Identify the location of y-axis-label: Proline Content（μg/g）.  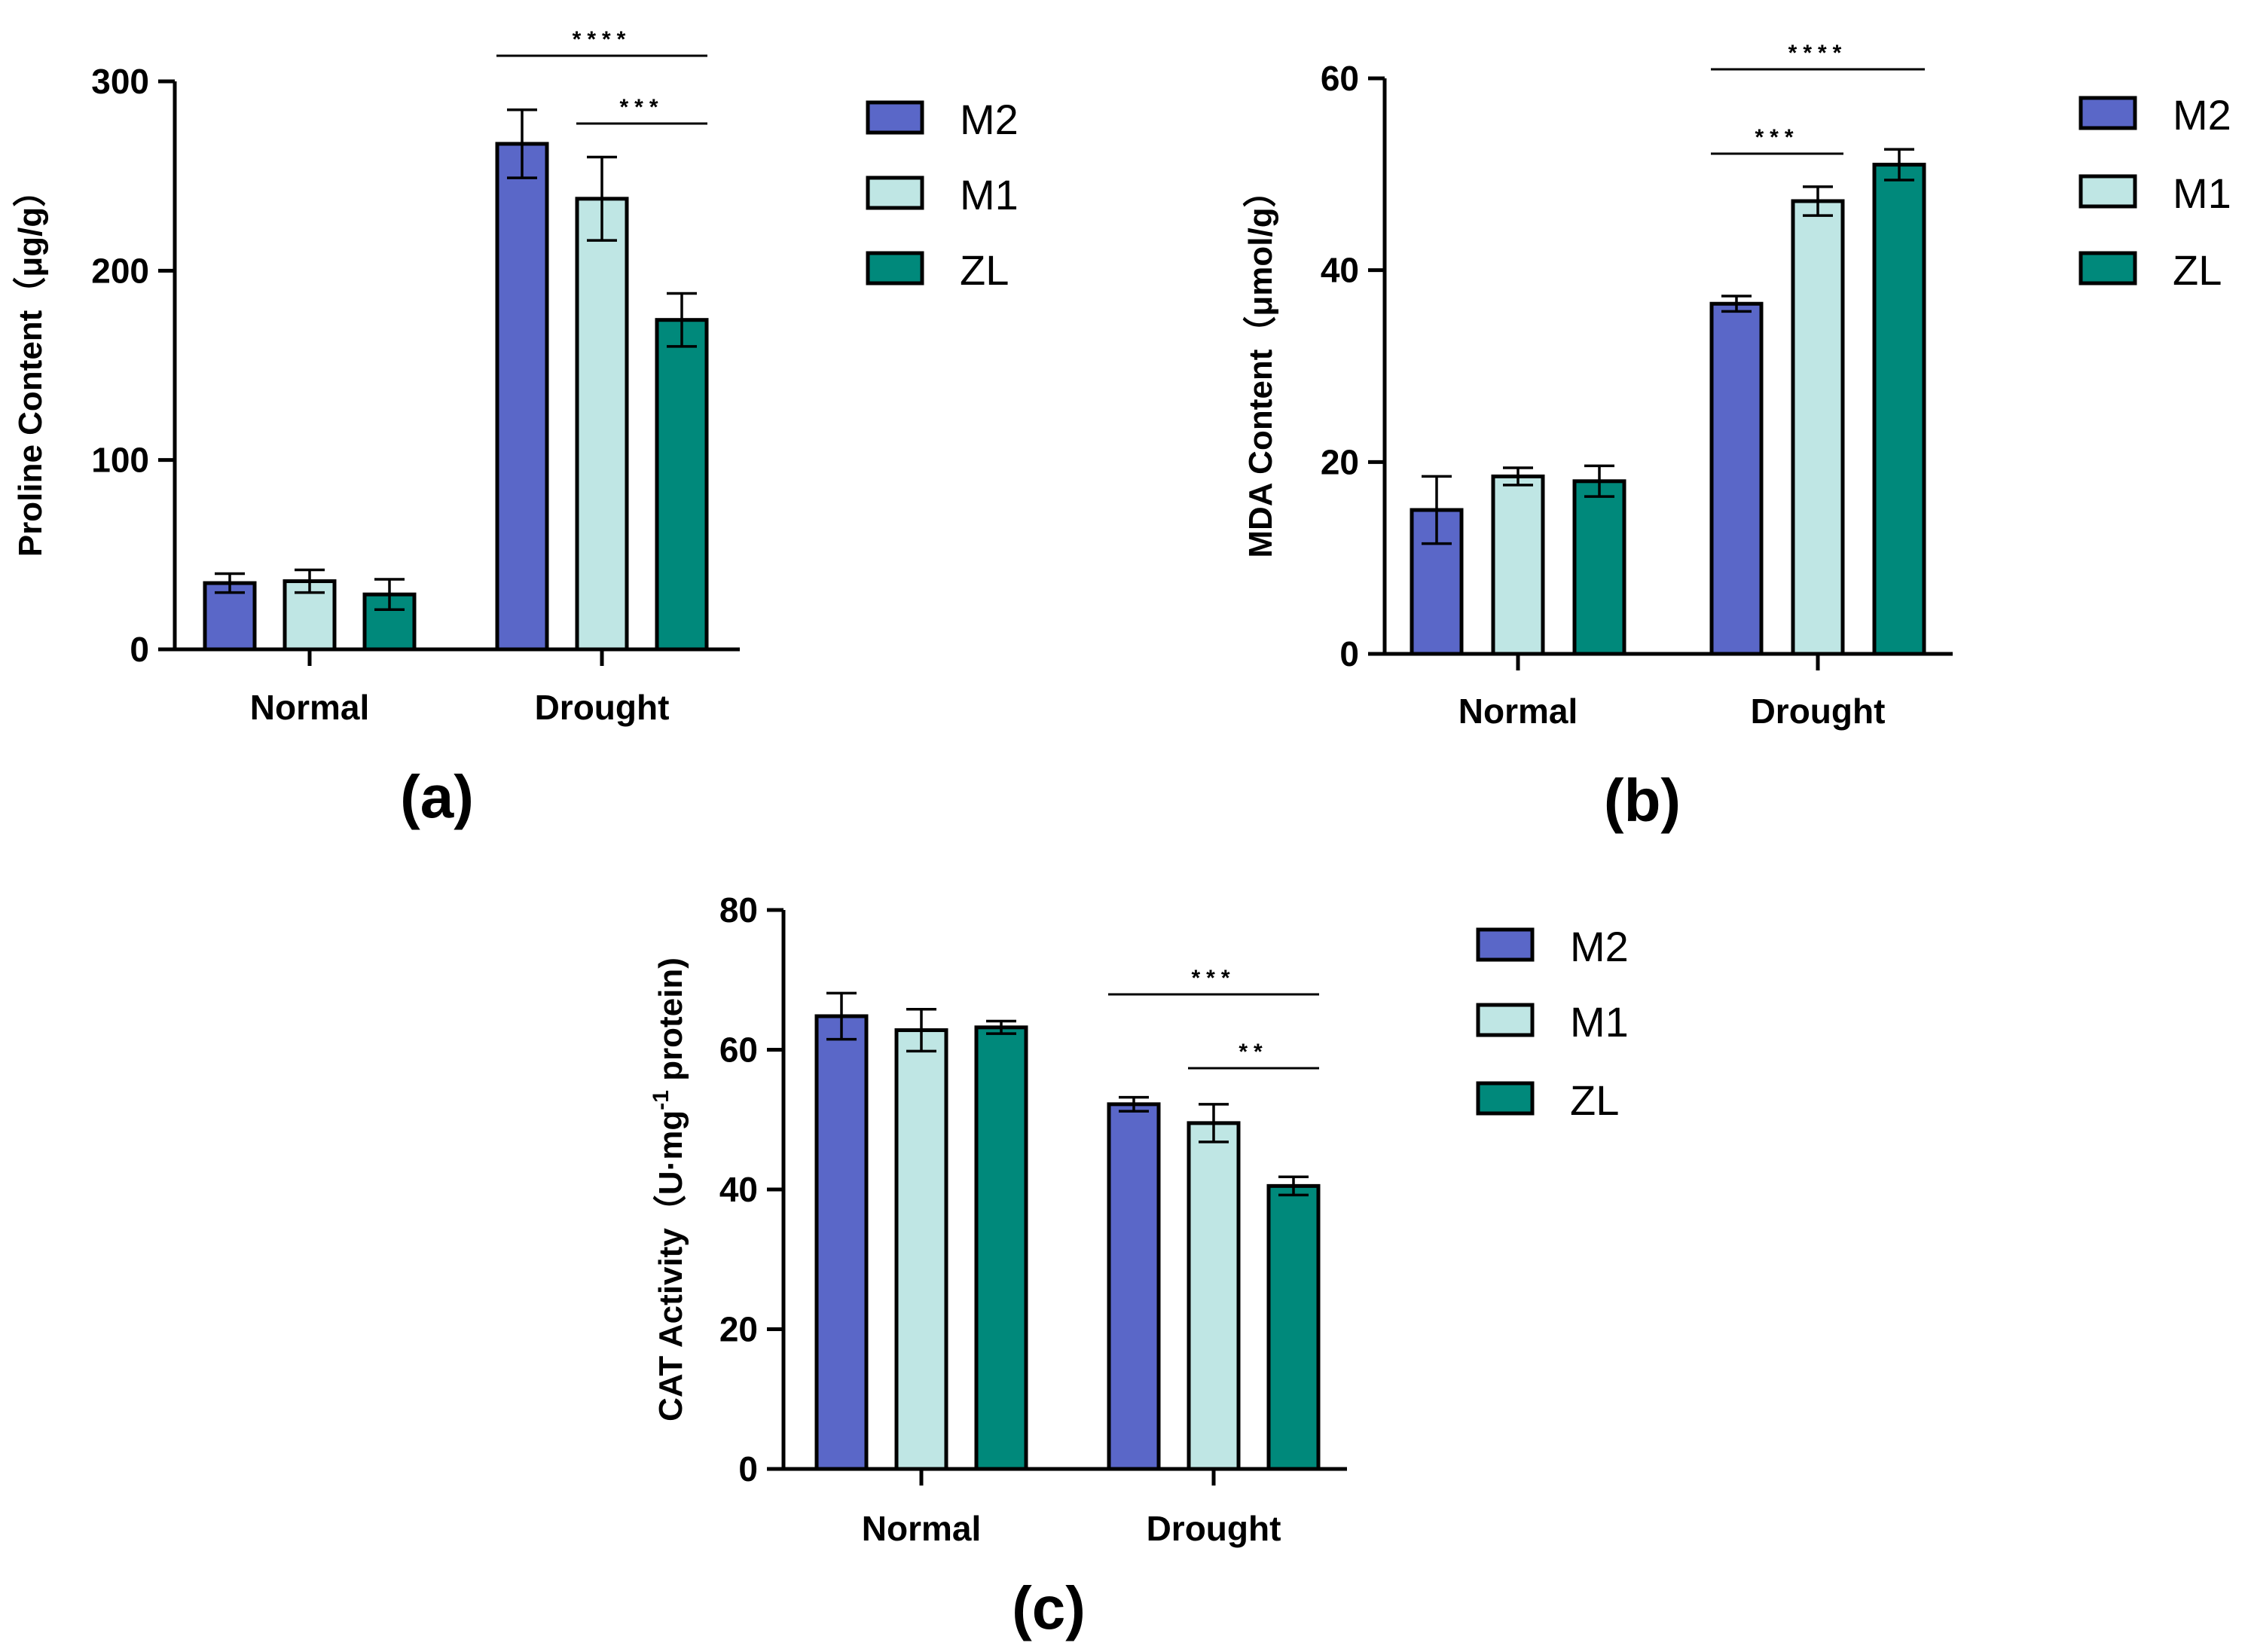
(30, 365).